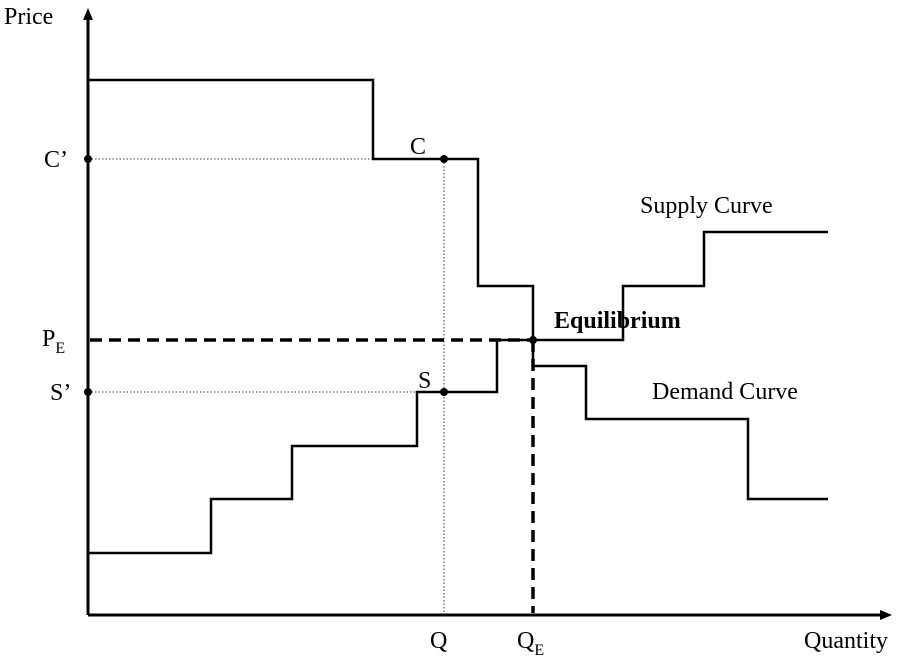 The height and width of the screenshot is (662, 897). Describe the element at coordinates (725, 392) in the screenshot. I see `demand-label: Demand Curve` at that location.